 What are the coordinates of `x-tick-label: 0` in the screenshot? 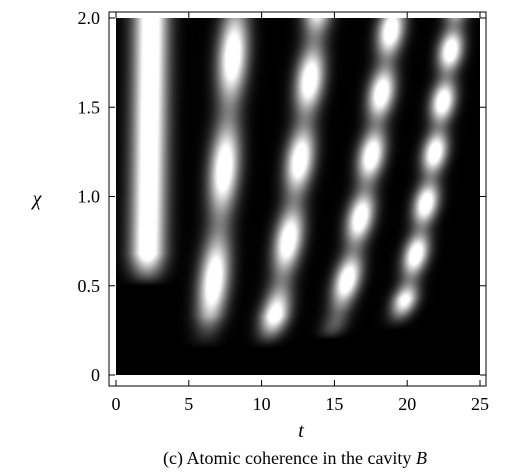 It's located at (116, 404).